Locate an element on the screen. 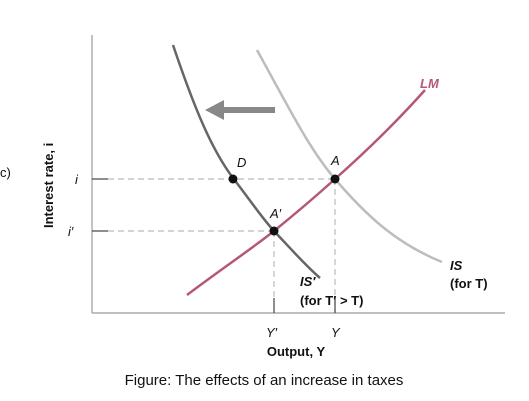 This screenshot has height=401, width=529. tick-i-prime: i′ is located at coordinates (71, 231).